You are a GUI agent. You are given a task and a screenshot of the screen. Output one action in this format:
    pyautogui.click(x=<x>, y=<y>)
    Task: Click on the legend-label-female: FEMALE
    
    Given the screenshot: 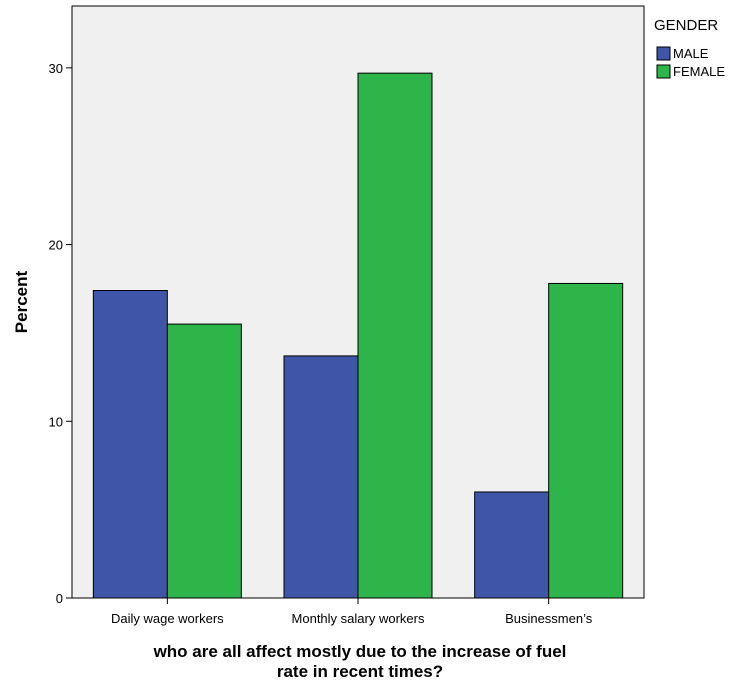 What is the action you would take?
    pyautogui.click(x=699, y=71)
    